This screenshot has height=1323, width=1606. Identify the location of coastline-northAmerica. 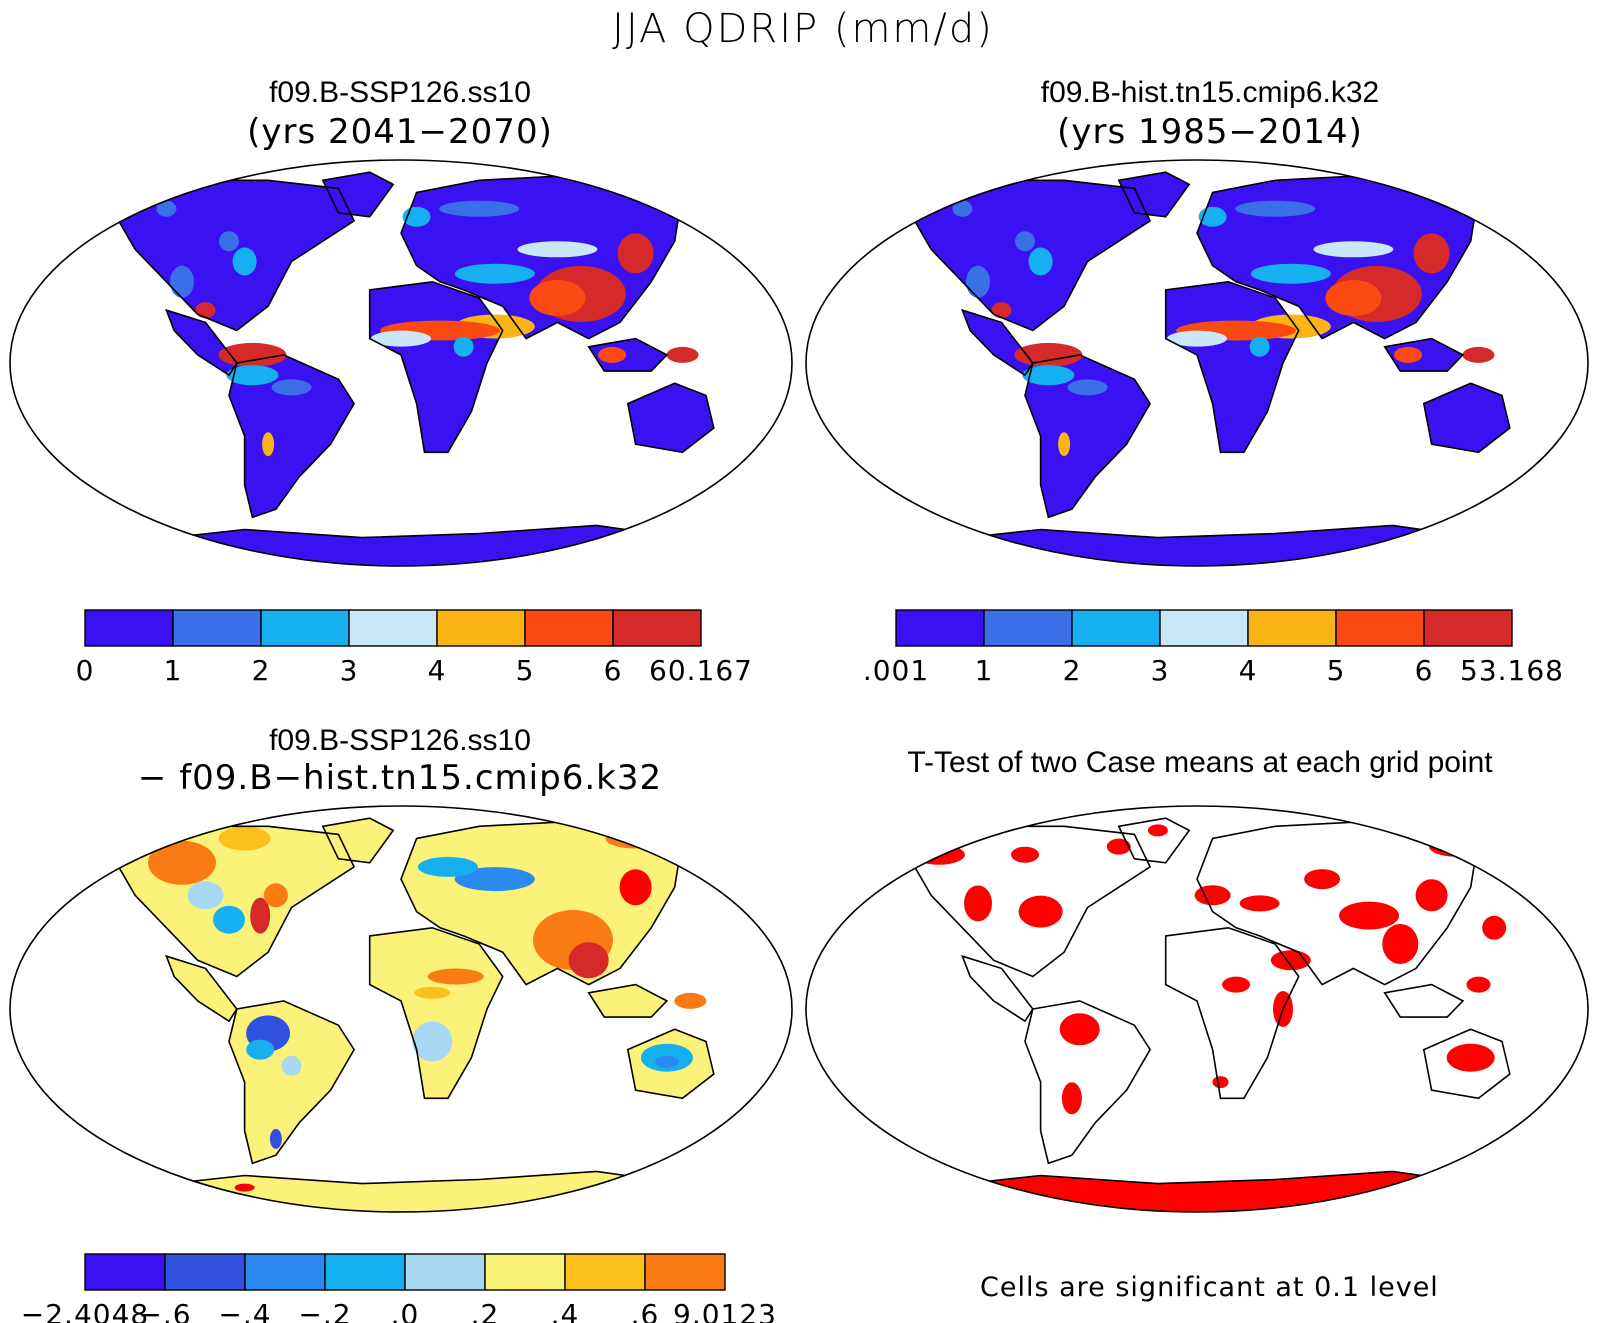
(1029, 255).